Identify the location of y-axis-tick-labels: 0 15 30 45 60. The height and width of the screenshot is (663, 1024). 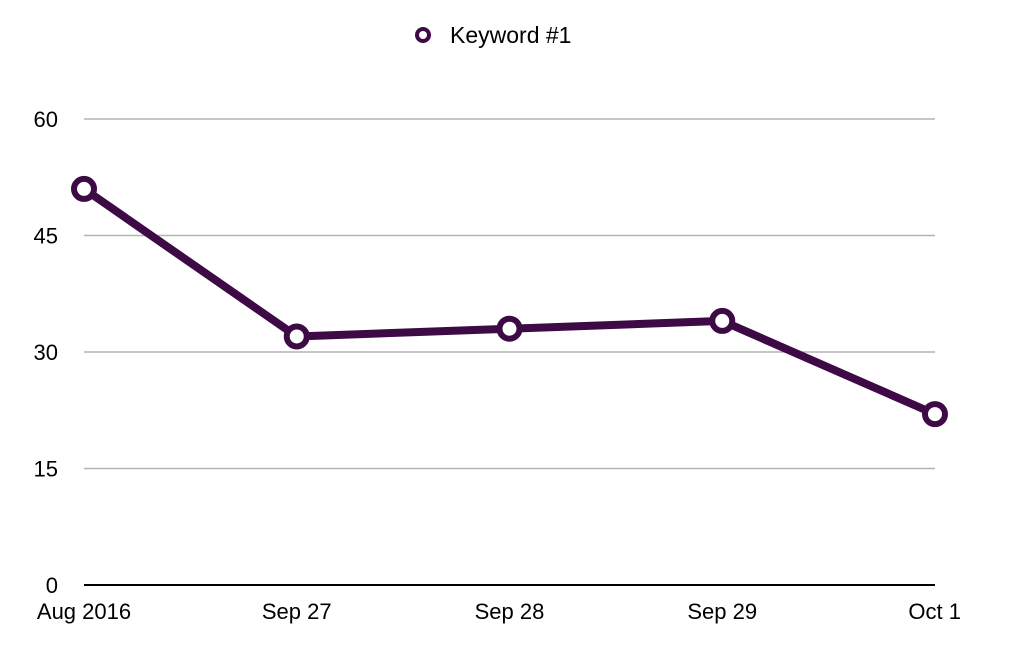
(46, 352).